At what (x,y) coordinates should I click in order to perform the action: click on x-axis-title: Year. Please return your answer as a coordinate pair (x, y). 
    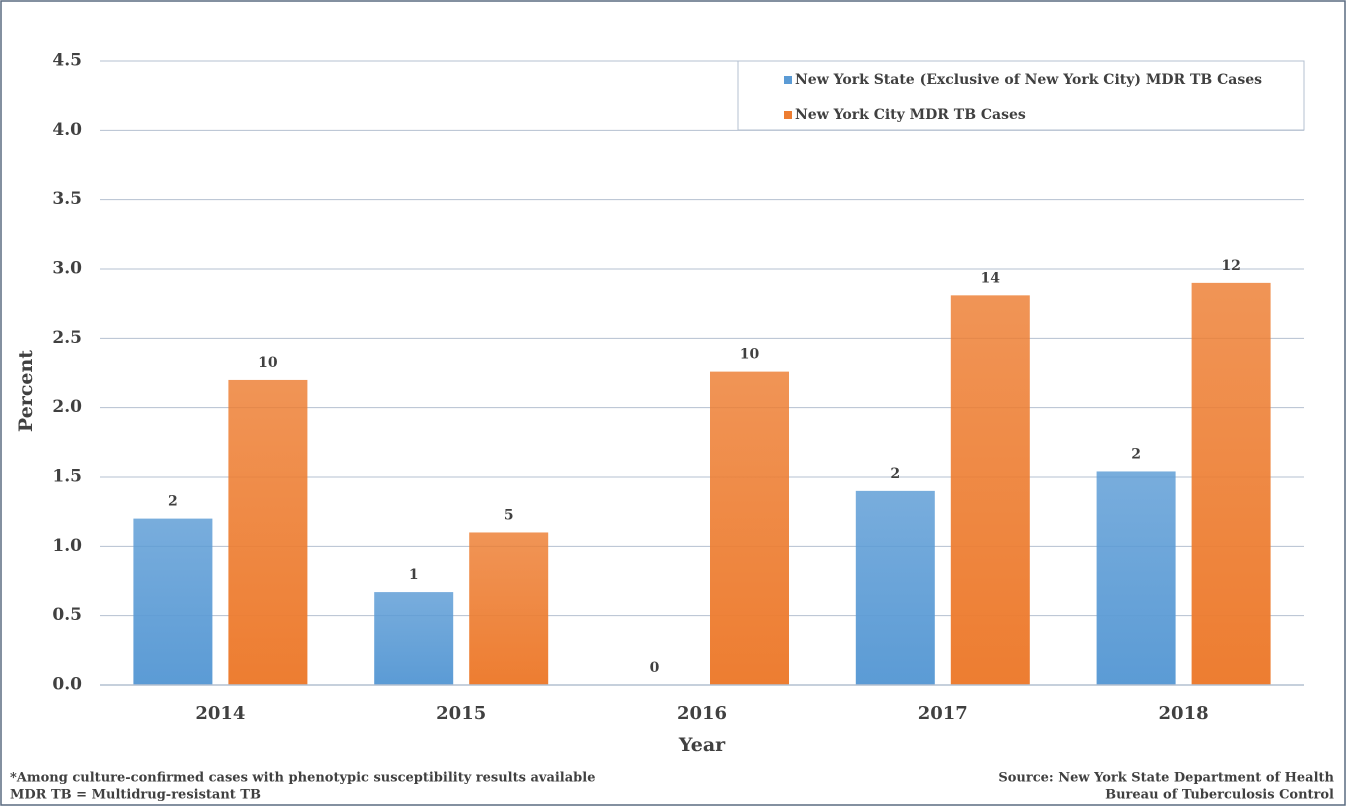
    Looking at the image, I should click on (702, 745).